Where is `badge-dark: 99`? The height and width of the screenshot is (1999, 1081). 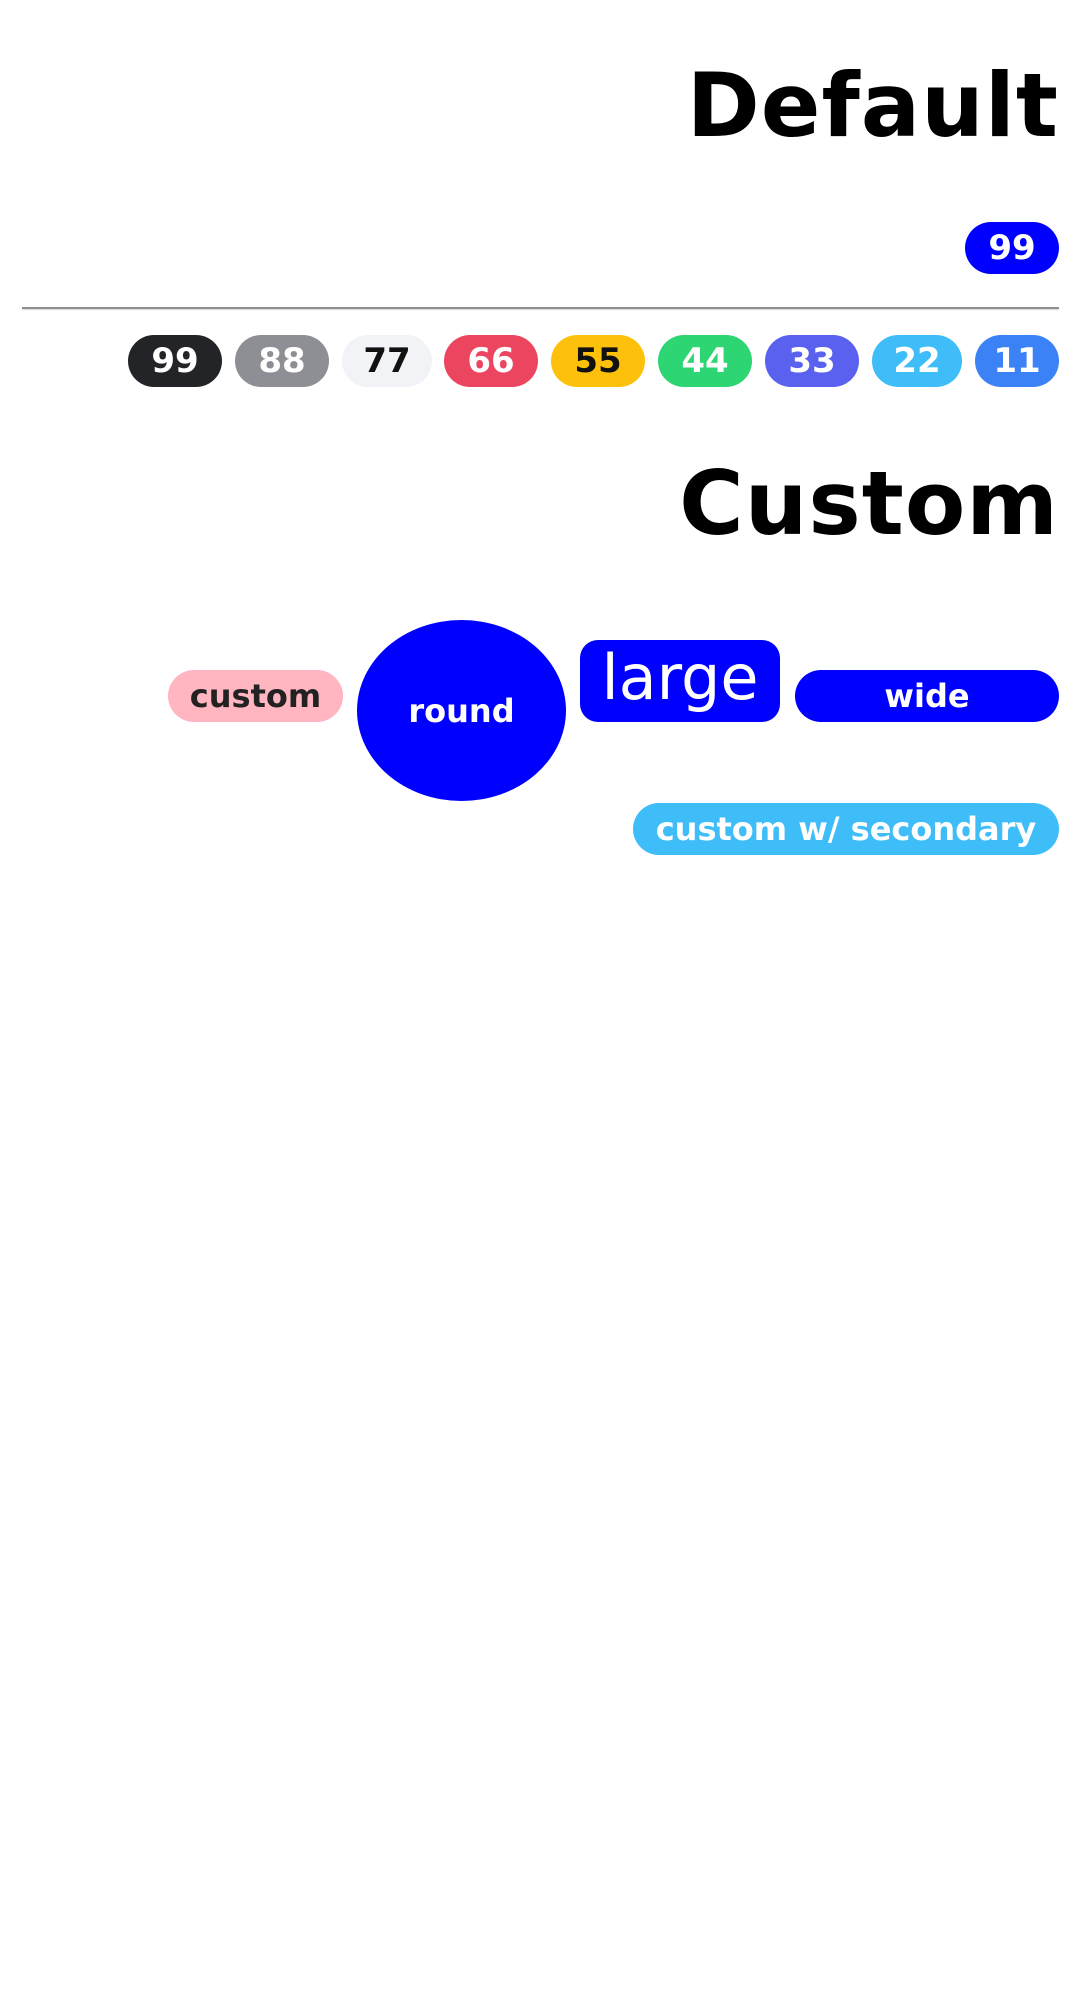 badge-dark: 99 is located at coordinates (175, 361).